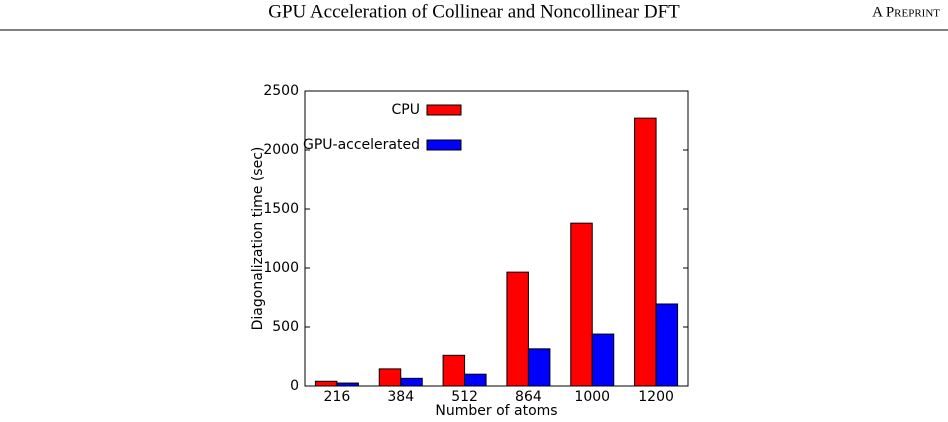  Describe the element at coordinates (906, 12) in the screenshot. I see `header-label: A Preprint` at that location.